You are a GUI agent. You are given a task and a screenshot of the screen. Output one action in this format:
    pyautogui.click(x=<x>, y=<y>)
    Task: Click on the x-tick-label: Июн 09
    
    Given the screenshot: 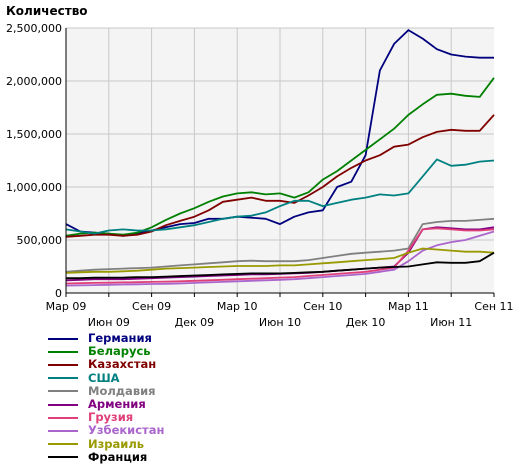 What is the action you would take?
    pyautogui.click(x=109, y=322)
    